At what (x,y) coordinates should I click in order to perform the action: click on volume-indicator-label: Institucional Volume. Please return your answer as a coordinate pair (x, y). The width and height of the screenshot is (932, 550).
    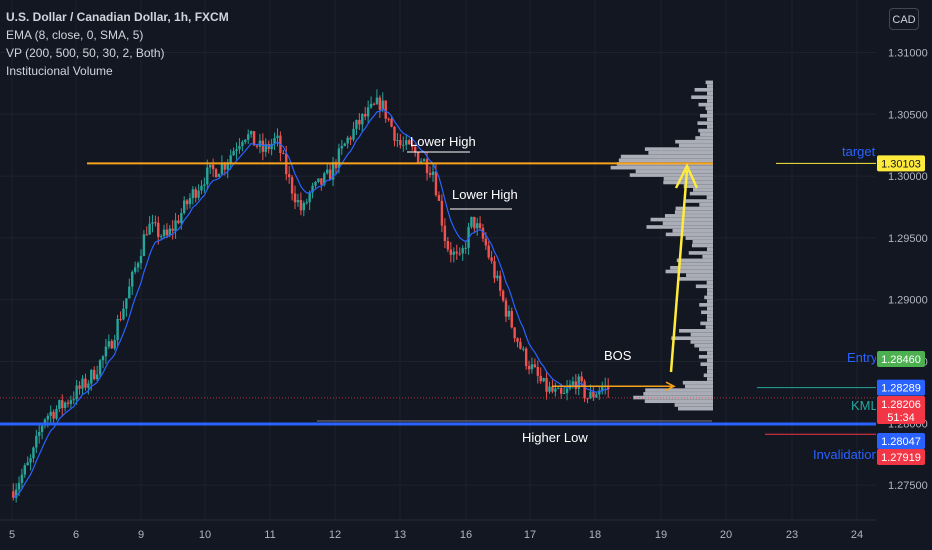
    Looking at the image, I should click on (59, 71).